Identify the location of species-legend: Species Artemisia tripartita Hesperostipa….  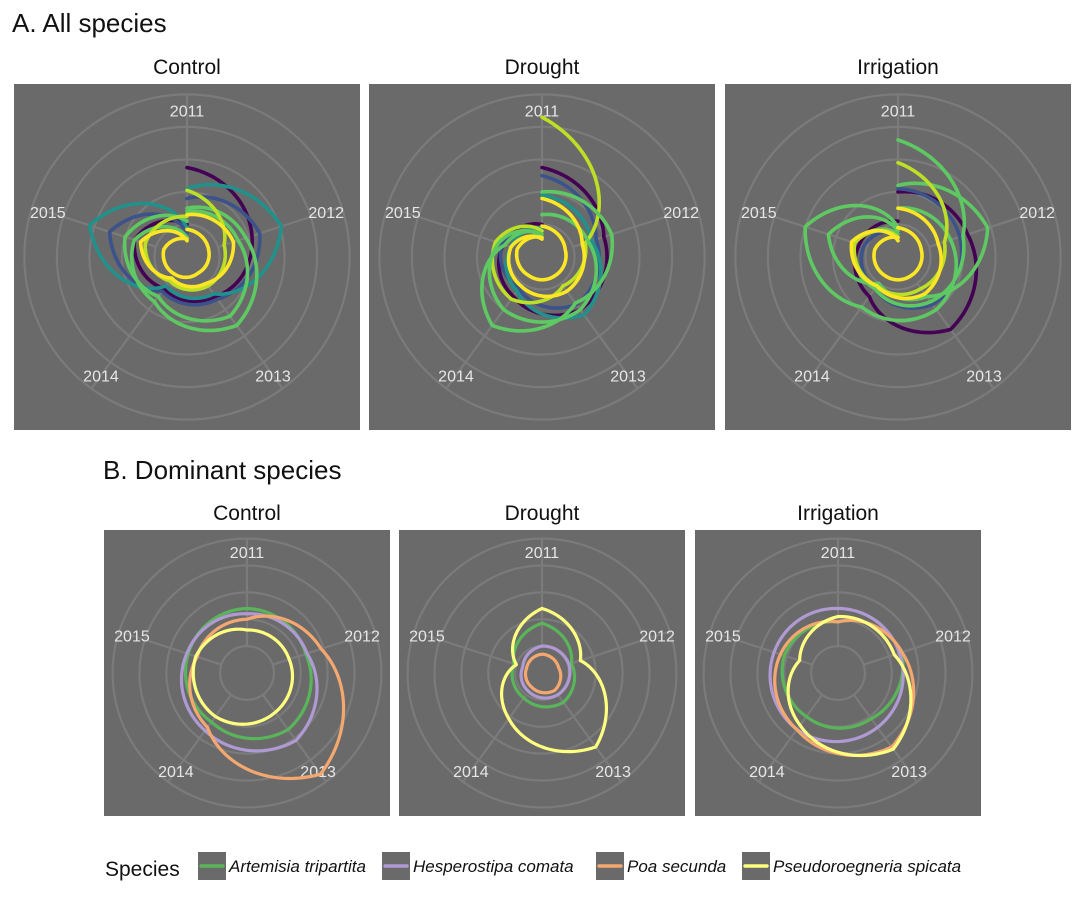
(533, 866).